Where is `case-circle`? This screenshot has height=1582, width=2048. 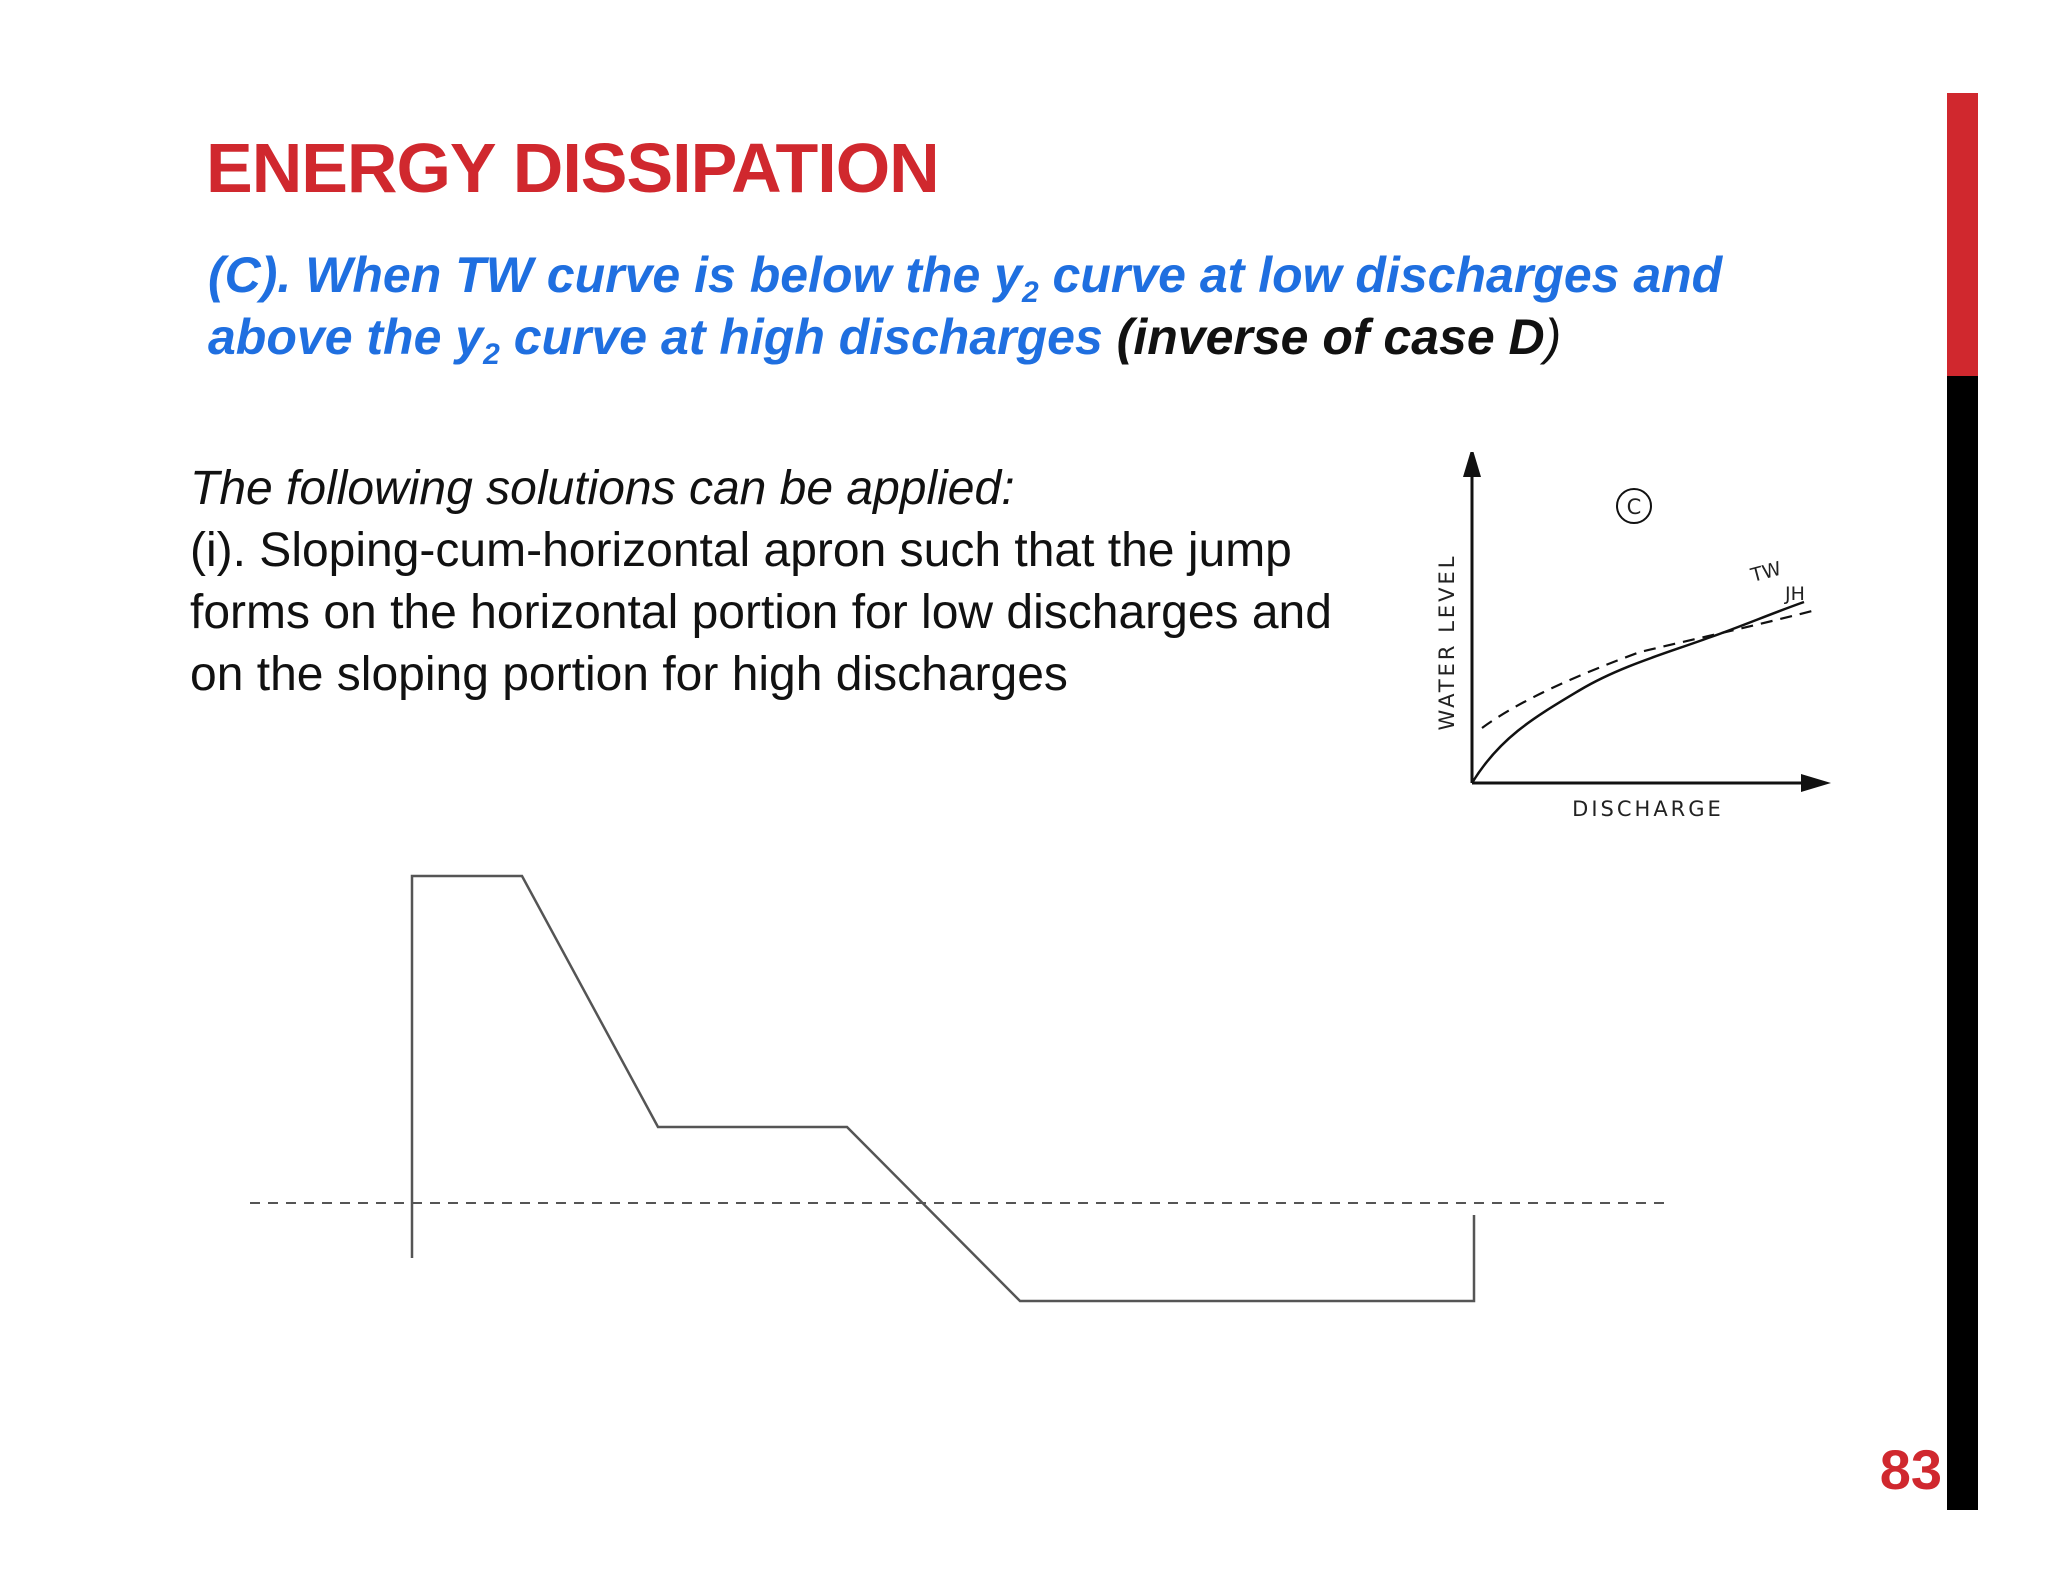
case-circle is located at coordinates (1634, 506).